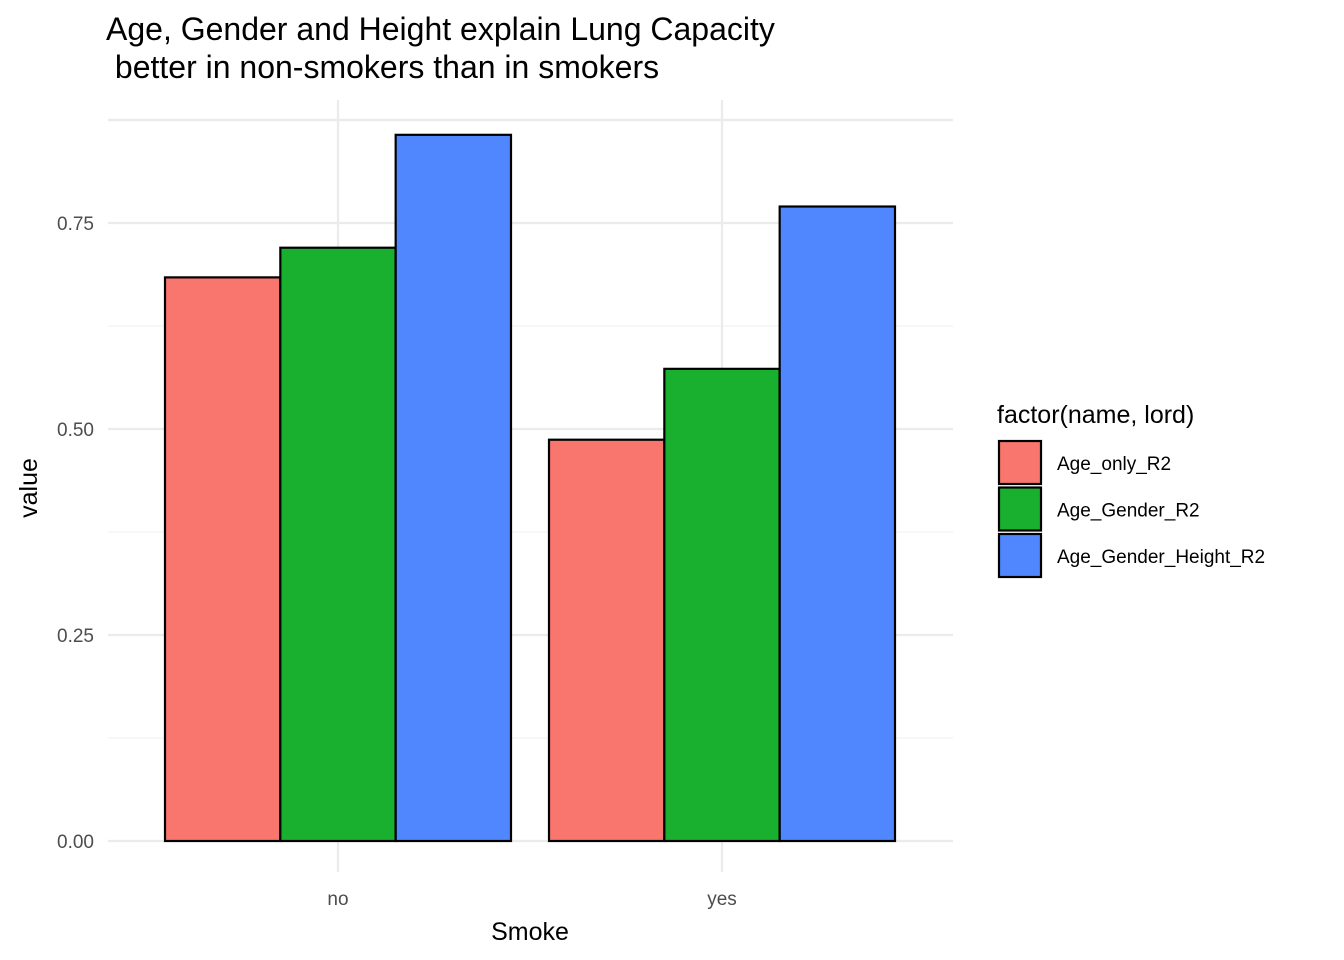 The image size is (1344, 960). I want to click on bar-Age_Gender_Height_R2-no, so click(453, 488).